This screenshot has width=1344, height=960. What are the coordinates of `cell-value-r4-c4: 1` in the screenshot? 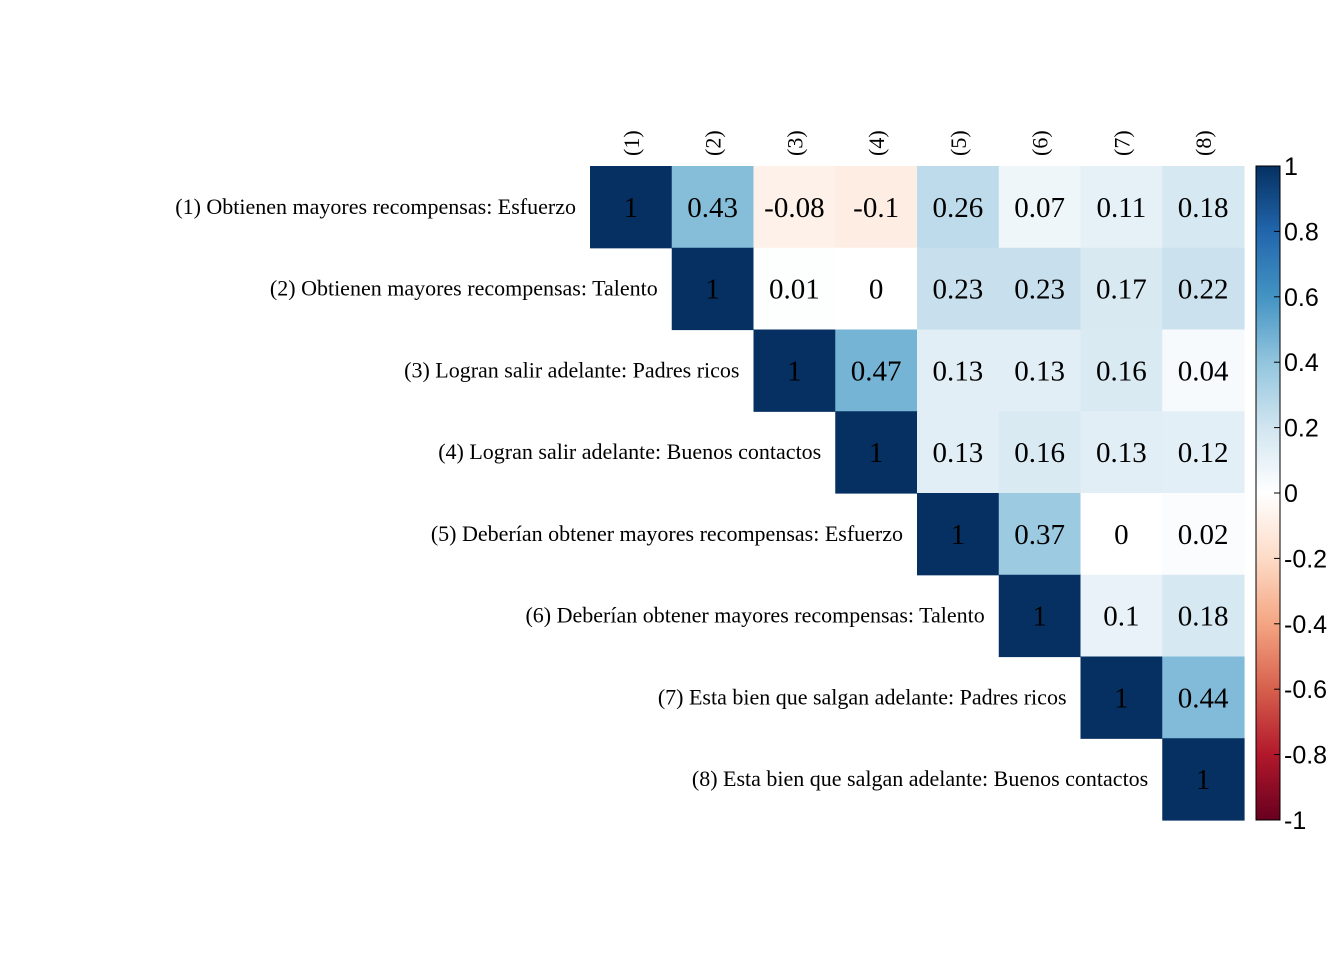 It's located at (876, 453).